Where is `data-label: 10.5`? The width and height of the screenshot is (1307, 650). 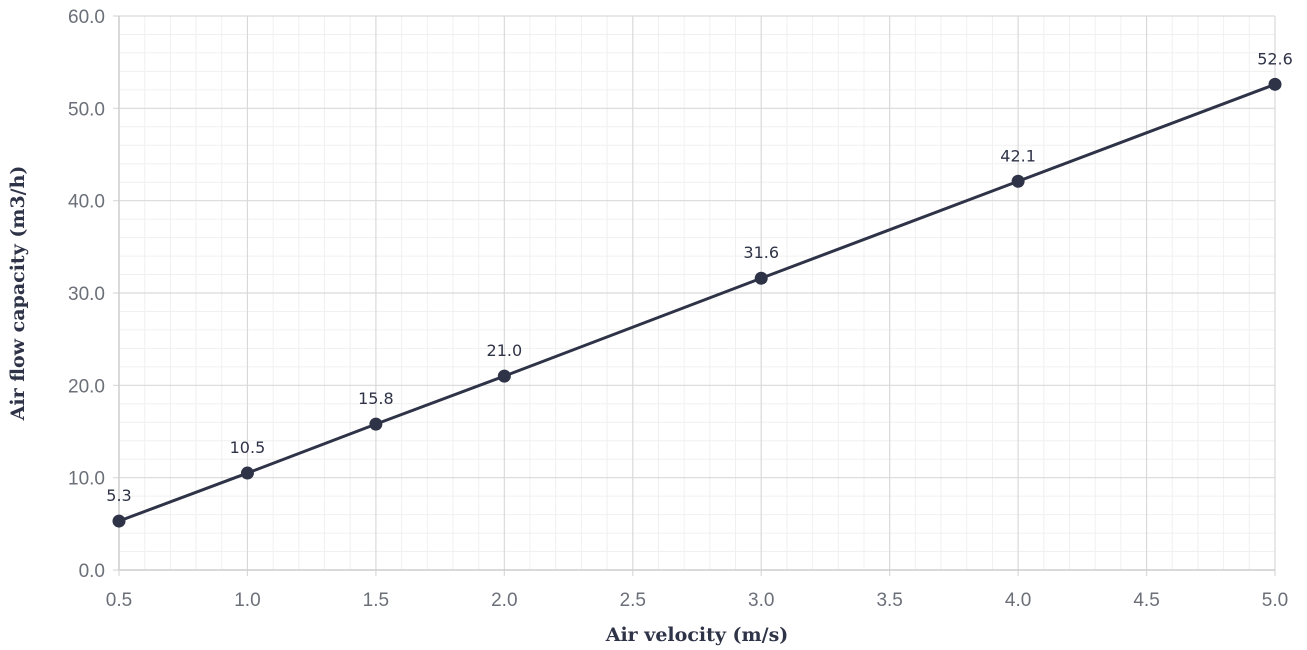 data-label: 10.5 is located at coordinates (248, 447).